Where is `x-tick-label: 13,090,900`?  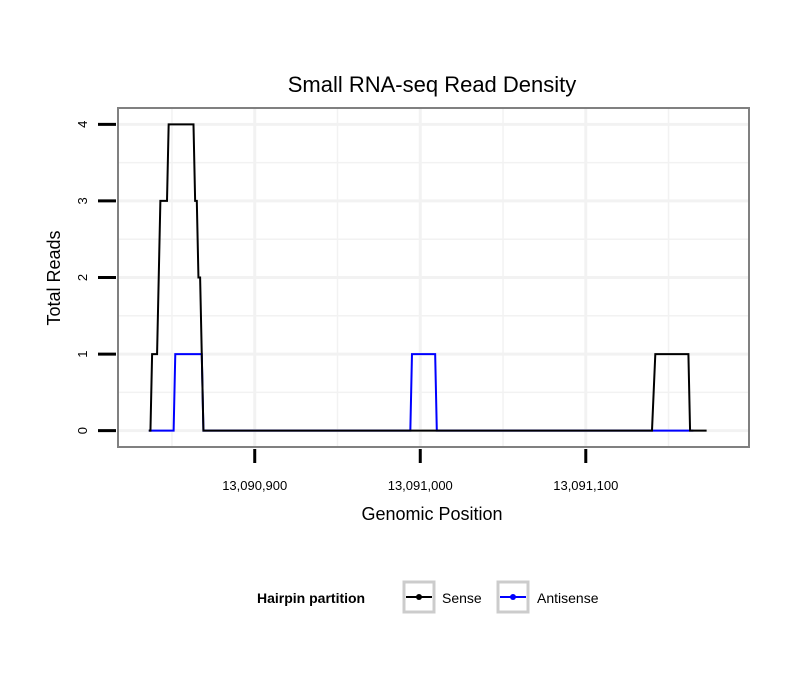
x-tick-label: 13,090,900 is located at coordinates (254, 485).